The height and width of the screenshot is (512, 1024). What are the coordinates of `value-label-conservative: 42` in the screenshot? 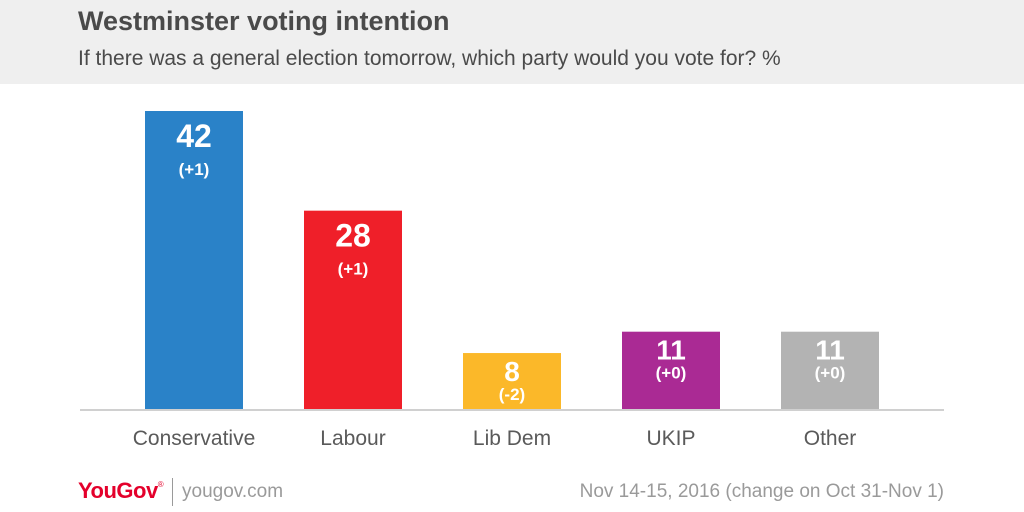 It's located at (194, 136).